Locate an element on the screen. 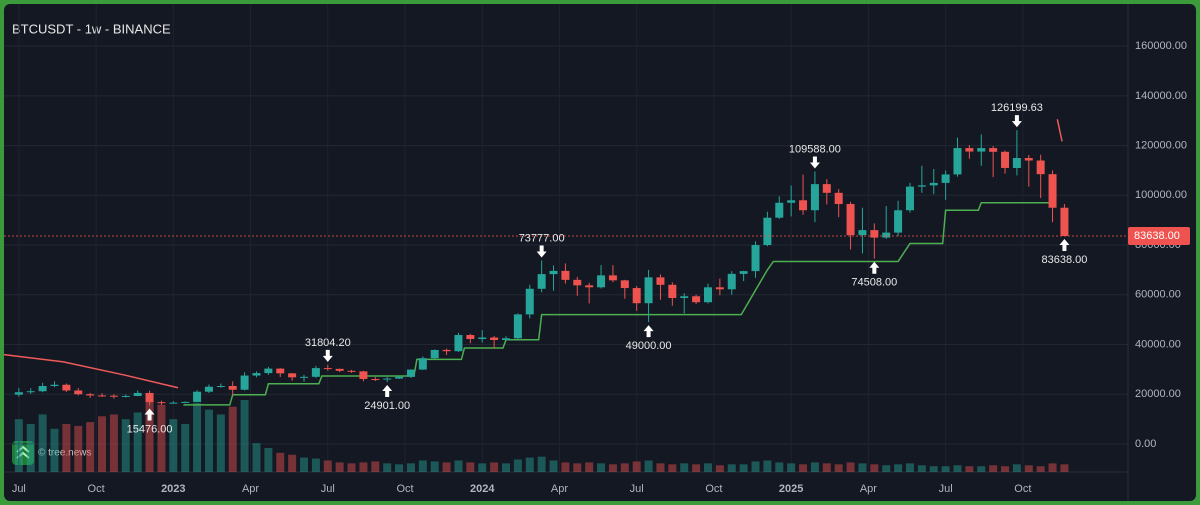  chart-title: BTCUSDT - 1w - BINANCE is located at coordinates (91, 28).